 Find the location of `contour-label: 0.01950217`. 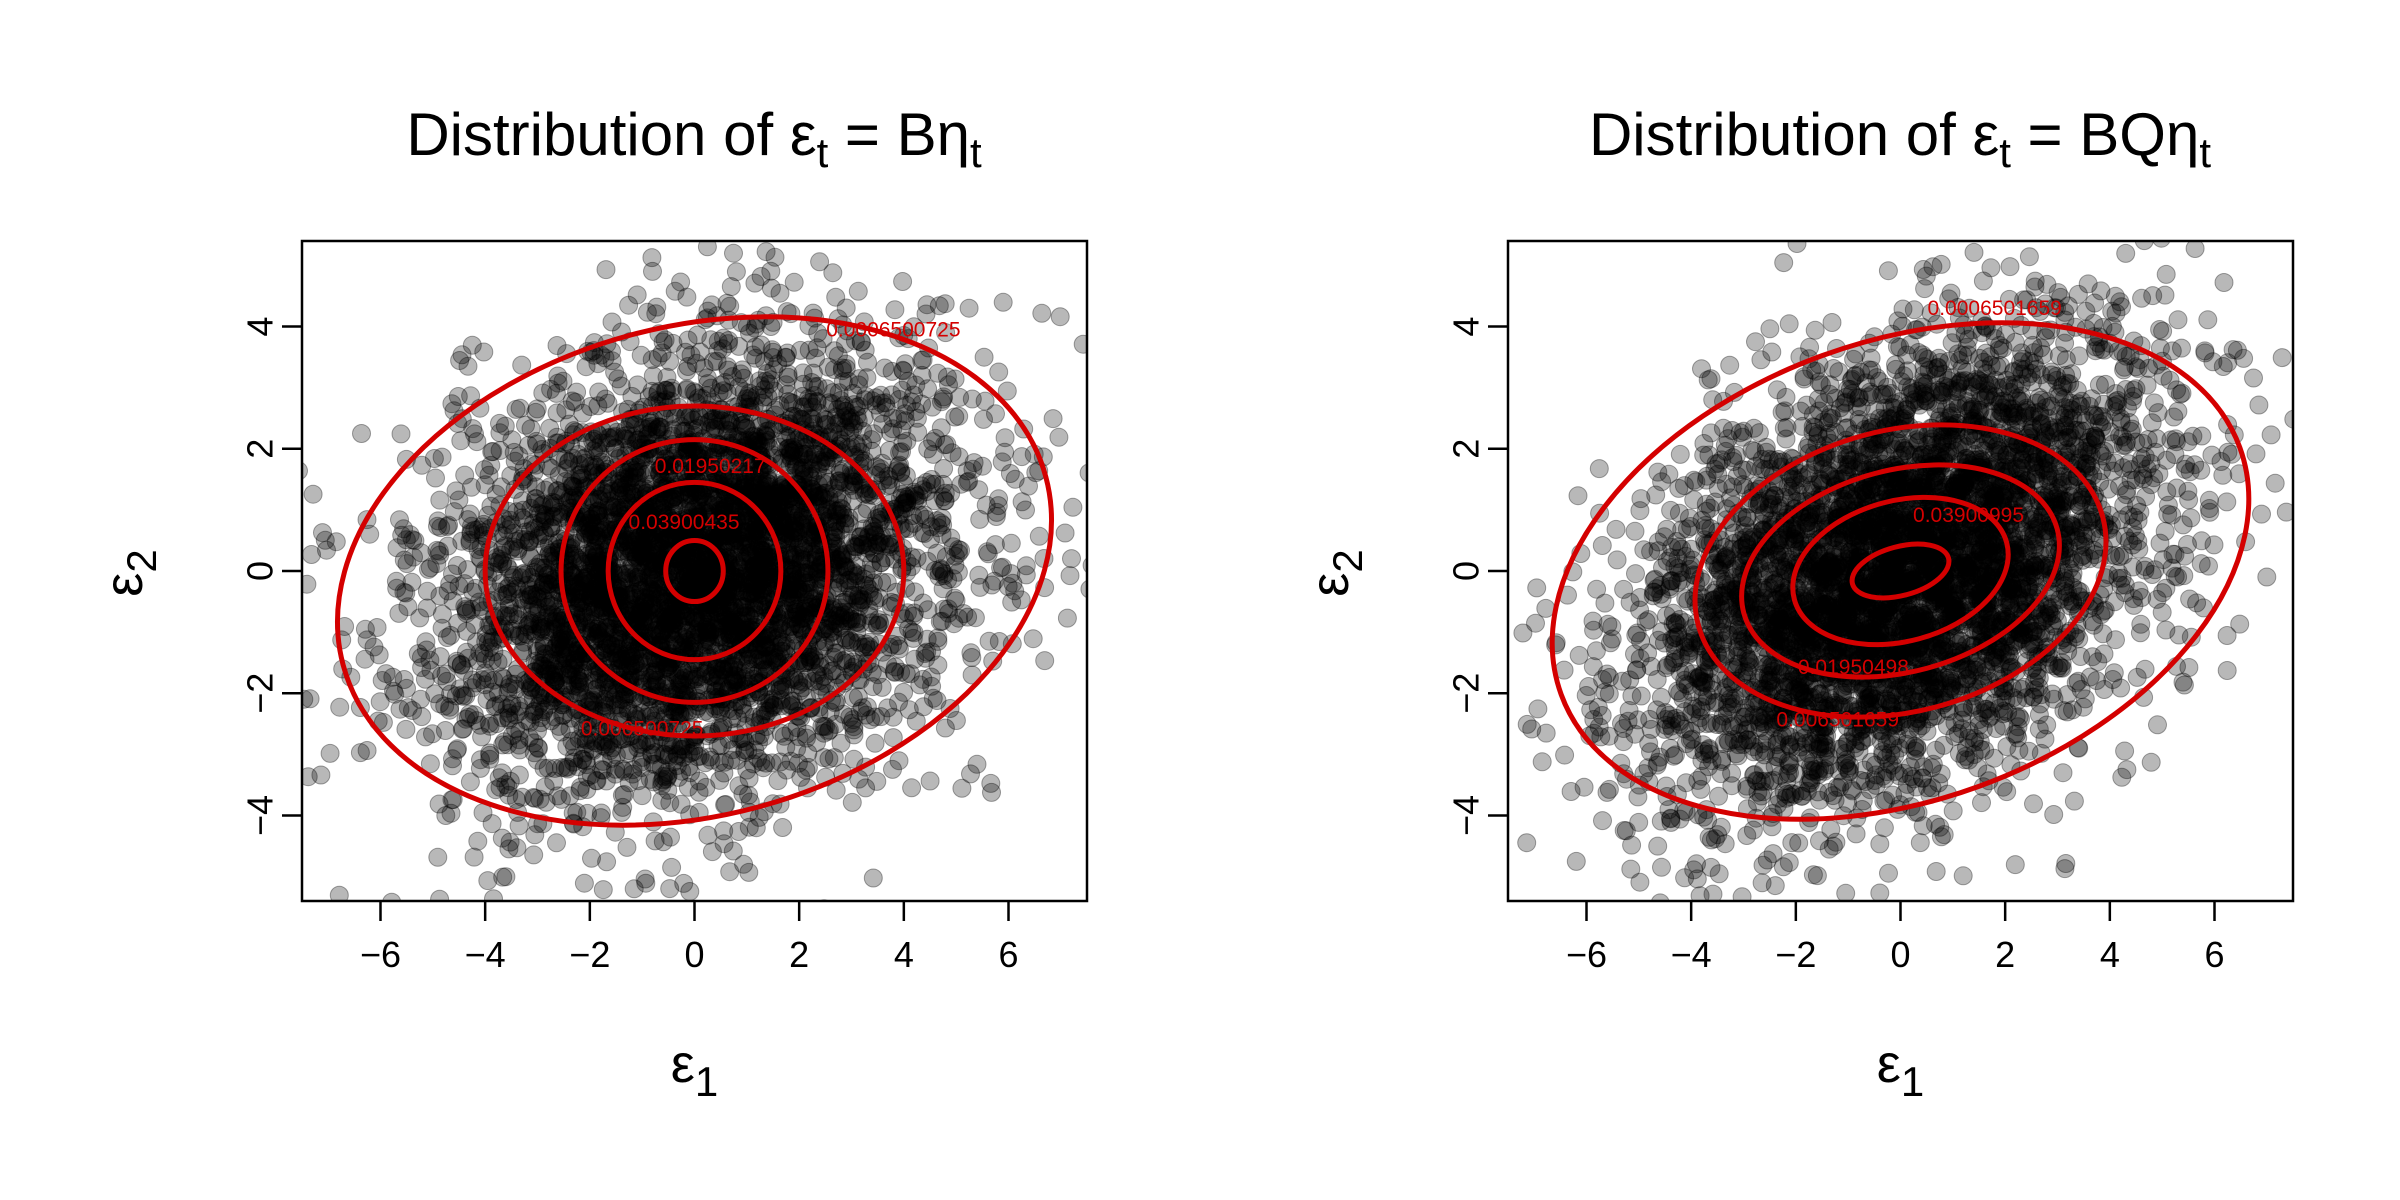

contour-label: 0.01950217 is located at coordinates (710, 466).